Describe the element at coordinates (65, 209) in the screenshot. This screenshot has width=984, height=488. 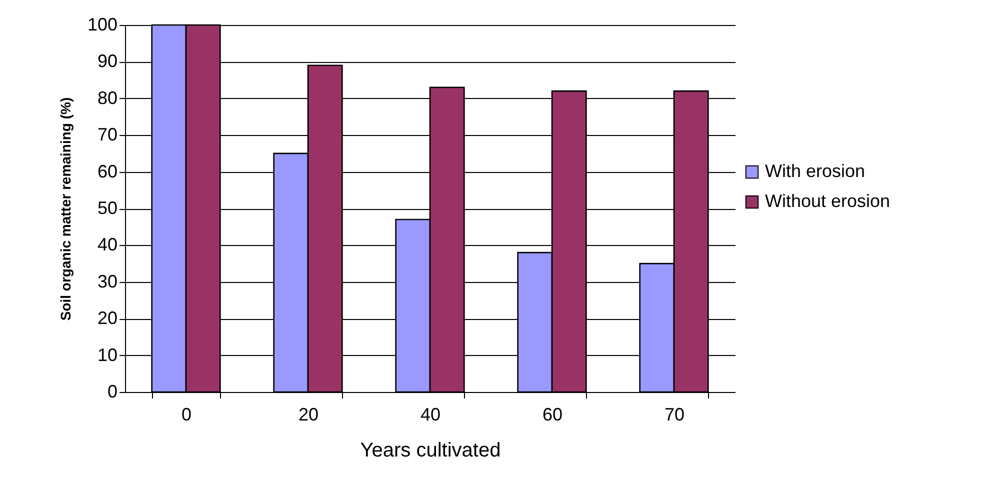
I see `y-axis-title: Soil organic matter remaining (%)` at that location.